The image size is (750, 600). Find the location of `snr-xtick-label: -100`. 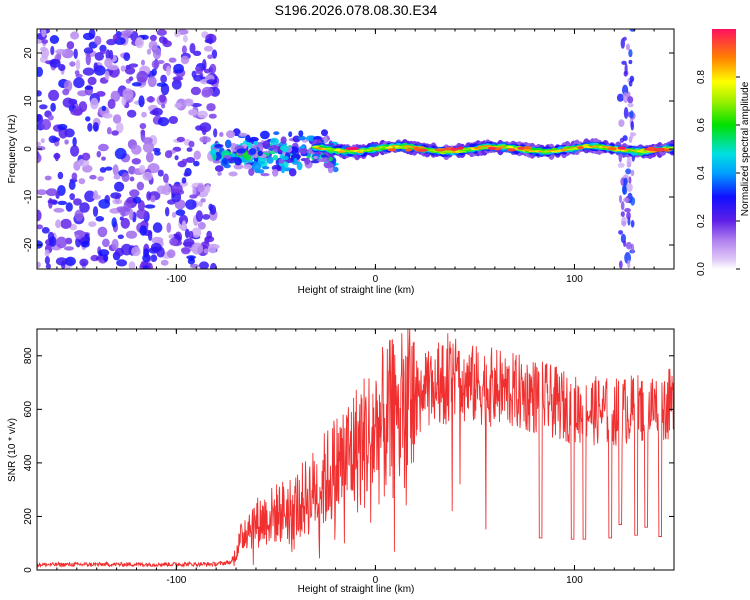

snr-xtick-label: -100 is located at coordinates (176, 580).